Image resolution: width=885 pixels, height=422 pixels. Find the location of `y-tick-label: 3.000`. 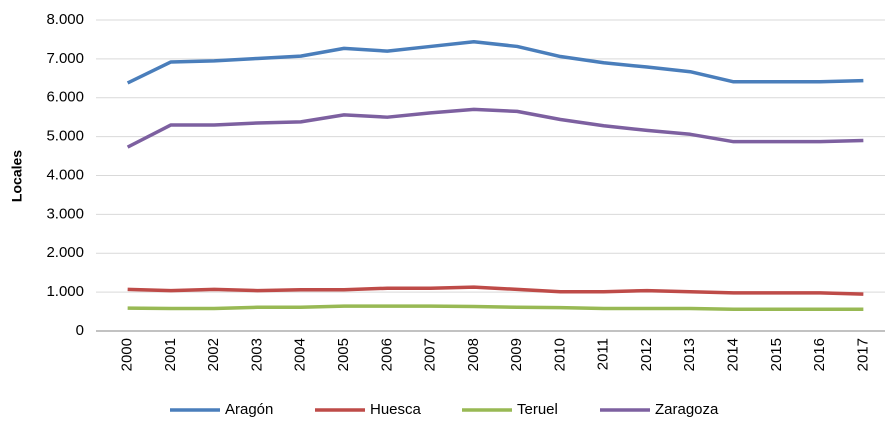

y-tick-label: 3.000 is located at coordinates (65, 213).